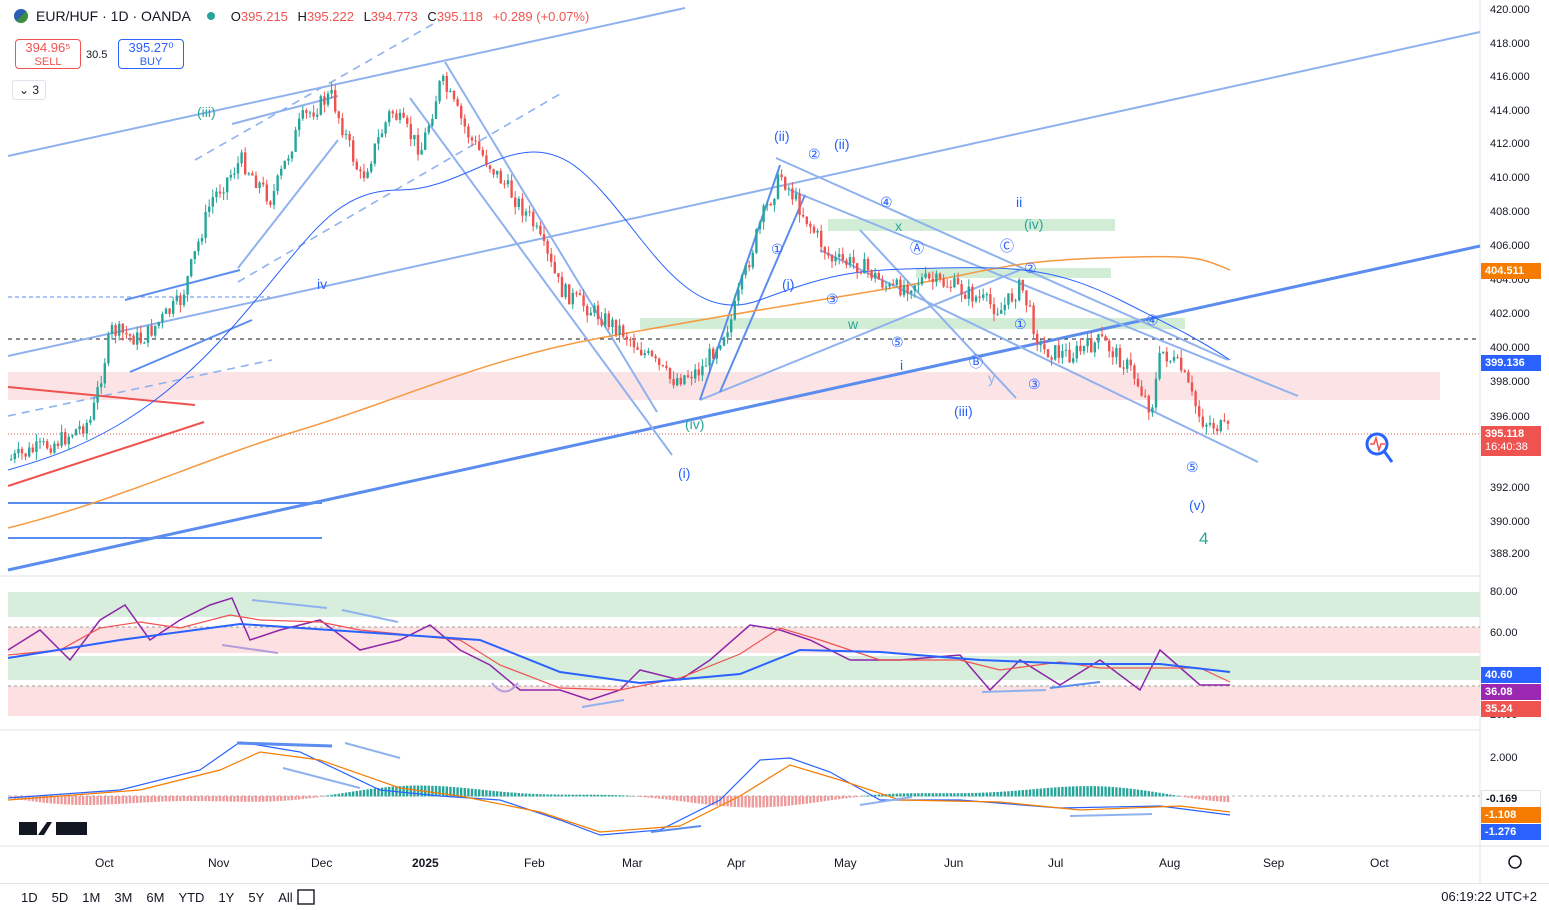 The height and width of the screenshot is (910, 1549). I want to click on buy-button: 395.27⁰ BUY, so click(151, 54).